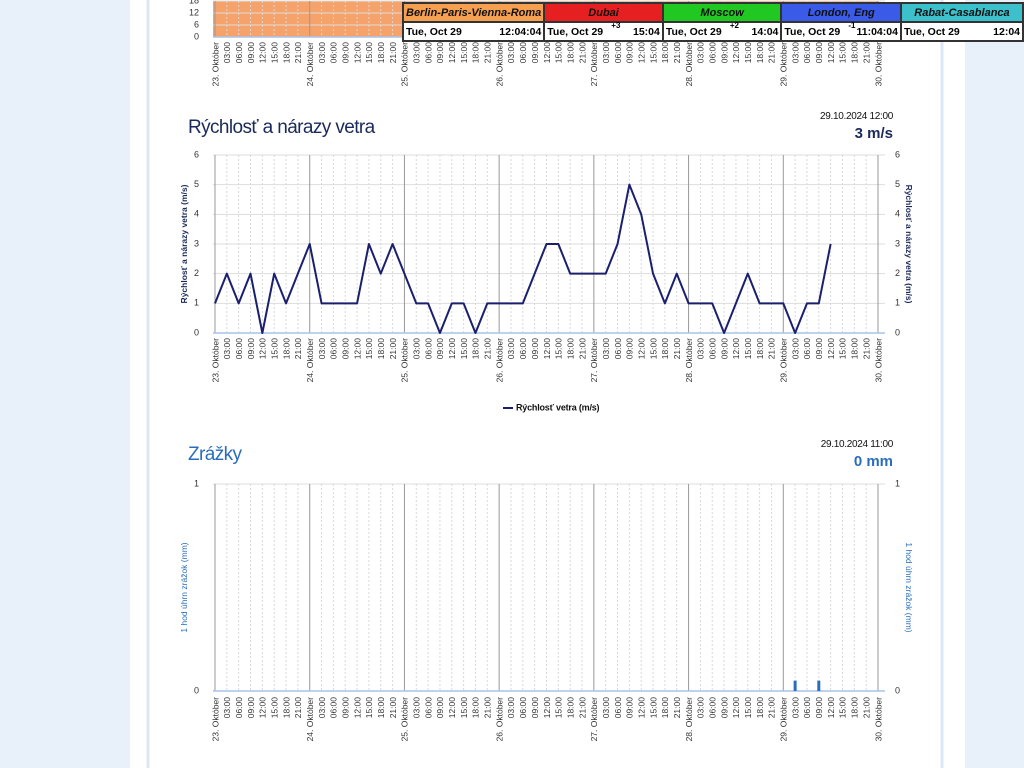  What do you see at coordinates (405, 719) in the screenshot?
I see `x-tick-label: 25. Október` at bounding box center [405, 719].